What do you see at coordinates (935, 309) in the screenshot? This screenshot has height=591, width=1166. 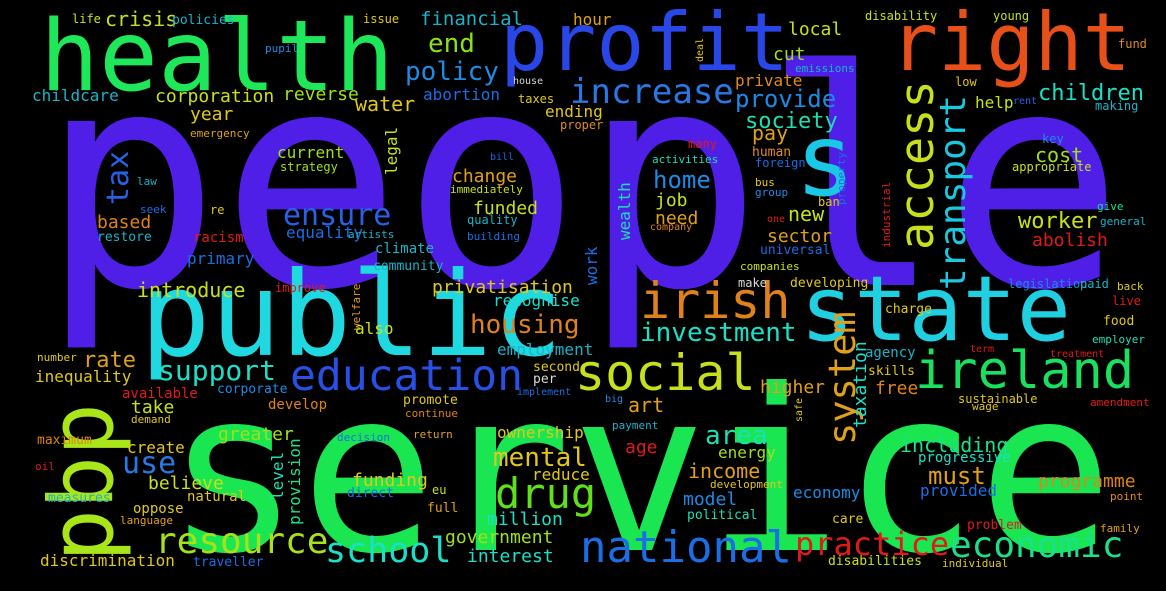 I see `word: state` at bounding box center [935, 309].